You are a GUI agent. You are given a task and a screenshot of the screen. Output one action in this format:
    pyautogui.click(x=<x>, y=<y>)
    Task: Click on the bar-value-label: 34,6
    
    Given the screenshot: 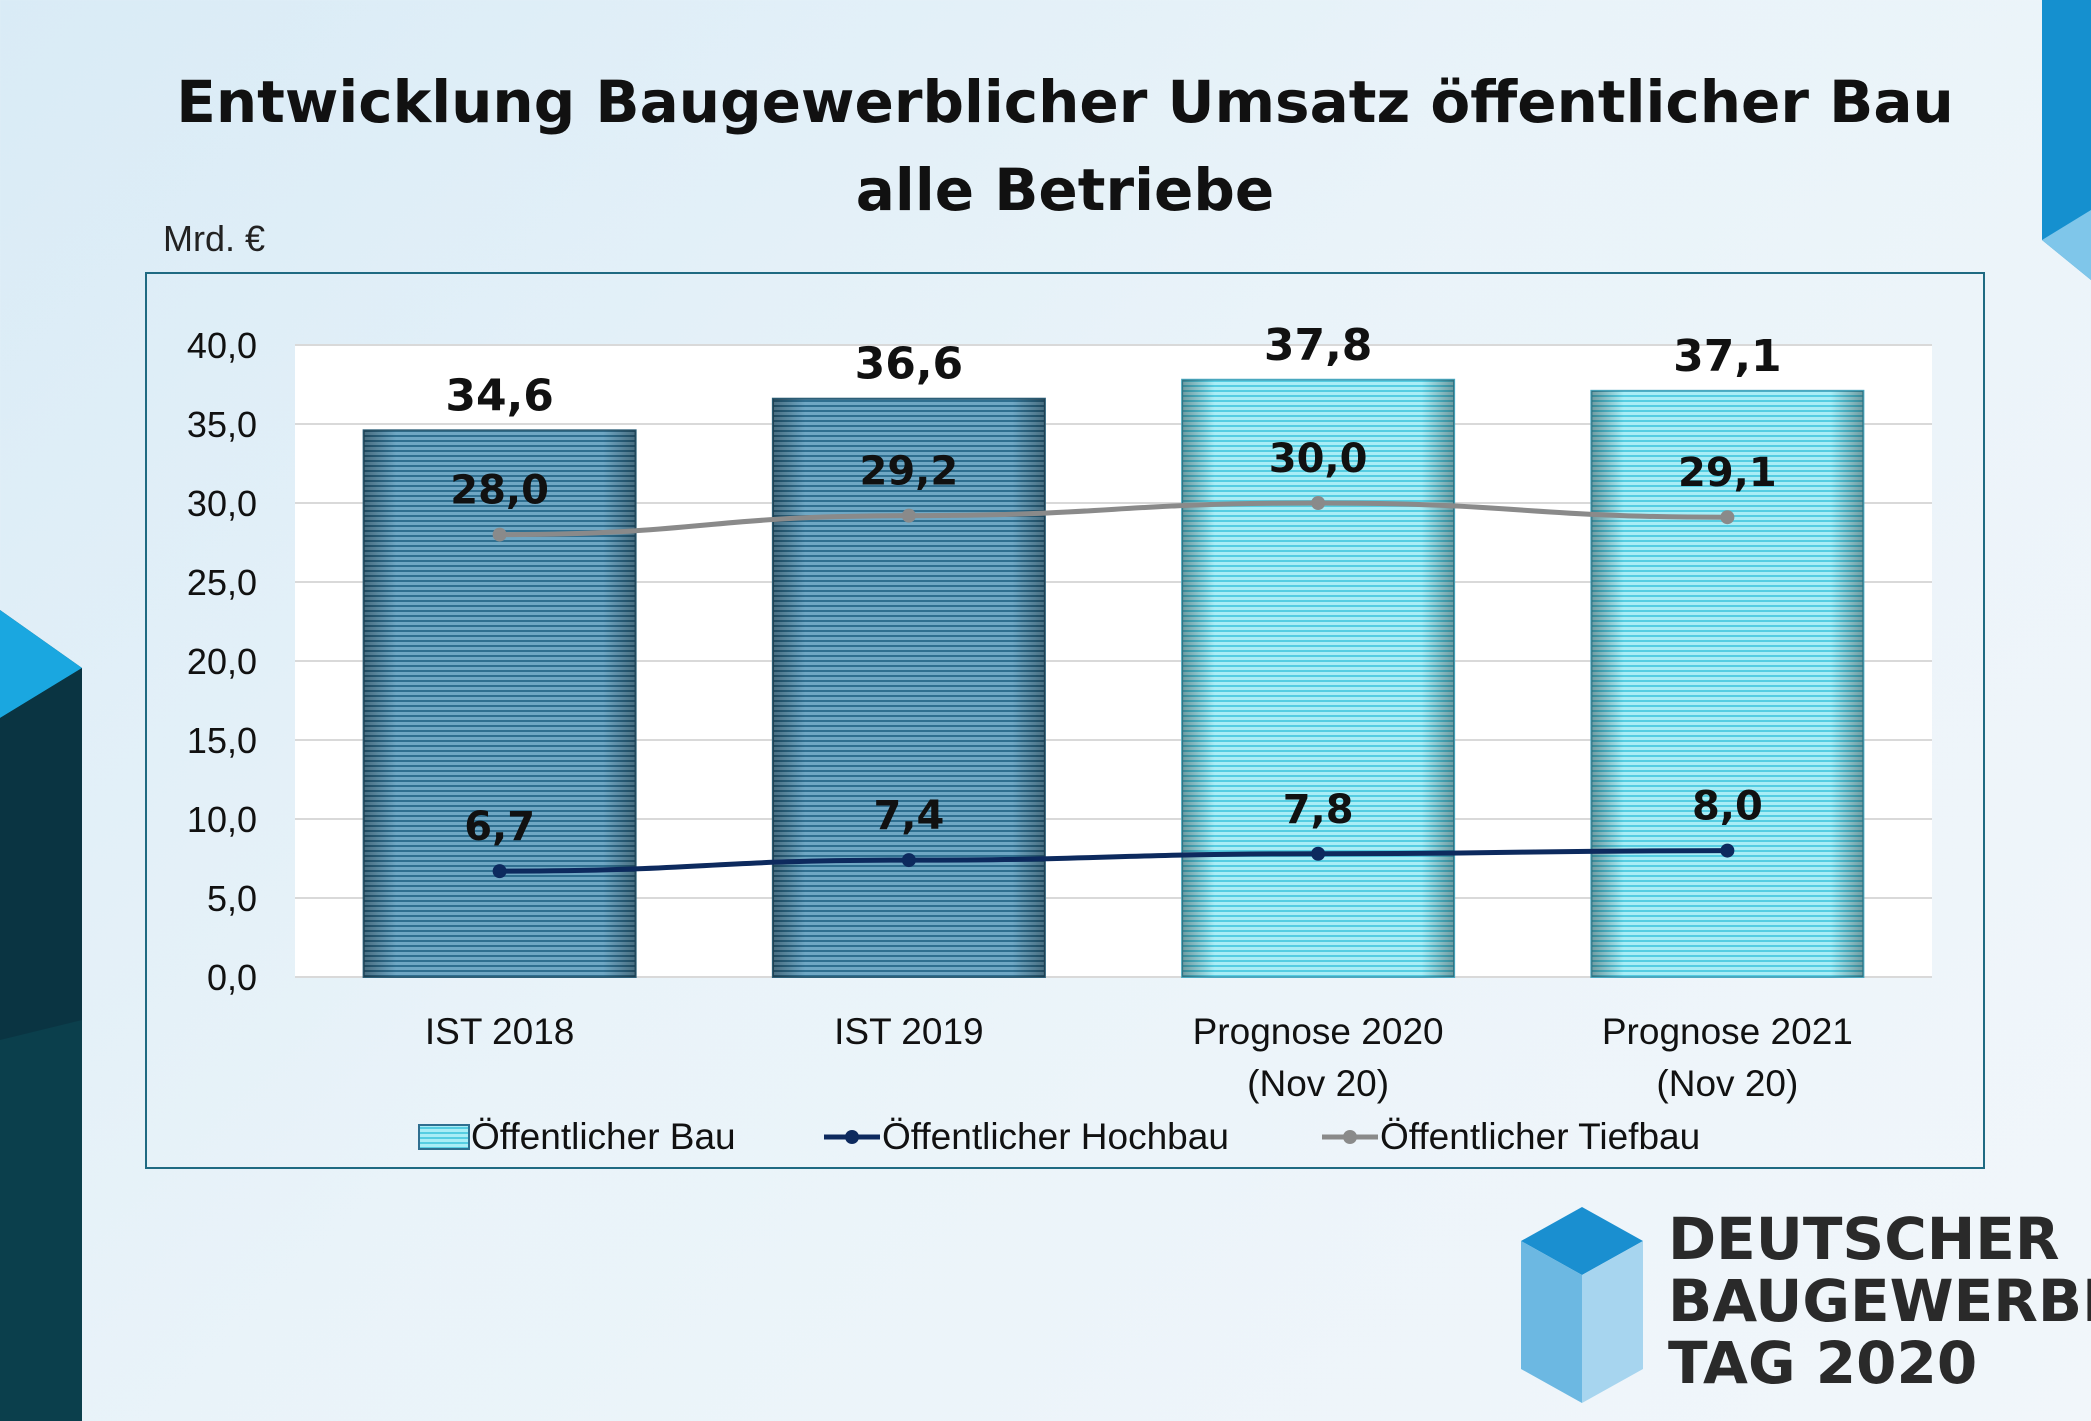 What is the action you would take?
    pyautogui.click(x=499, y=395)
    